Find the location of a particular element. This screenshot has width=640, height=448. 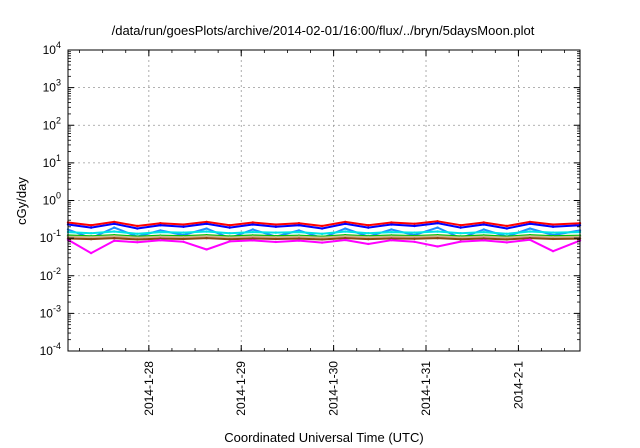

y-tick-label: 10² is located at coordinates (52, 123).